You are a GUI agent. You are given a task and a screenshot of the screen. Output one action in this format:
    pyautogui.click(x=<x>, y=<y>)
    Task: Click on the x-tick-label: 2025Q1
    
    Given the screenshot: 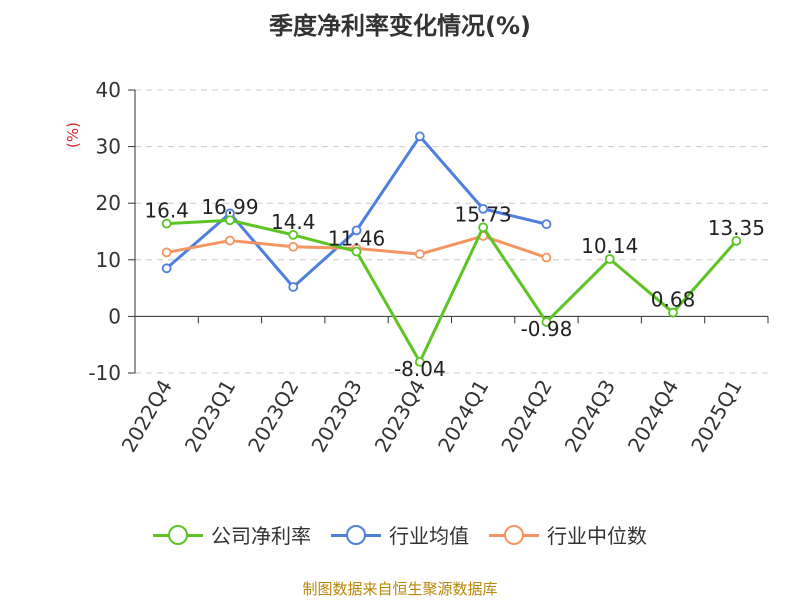 What is the action you would take?
    pyautogui.click(x=716, y=416)
    